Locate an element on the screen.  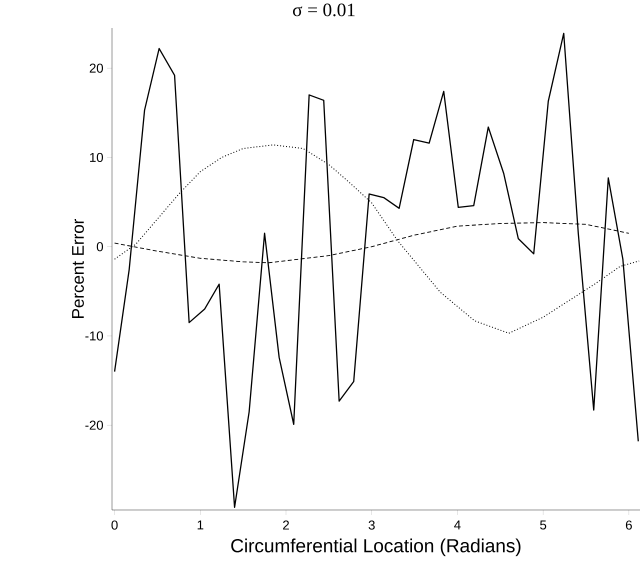
x-axis-title: Circumferential Location (Radians) is located at coordinates (375, 547).